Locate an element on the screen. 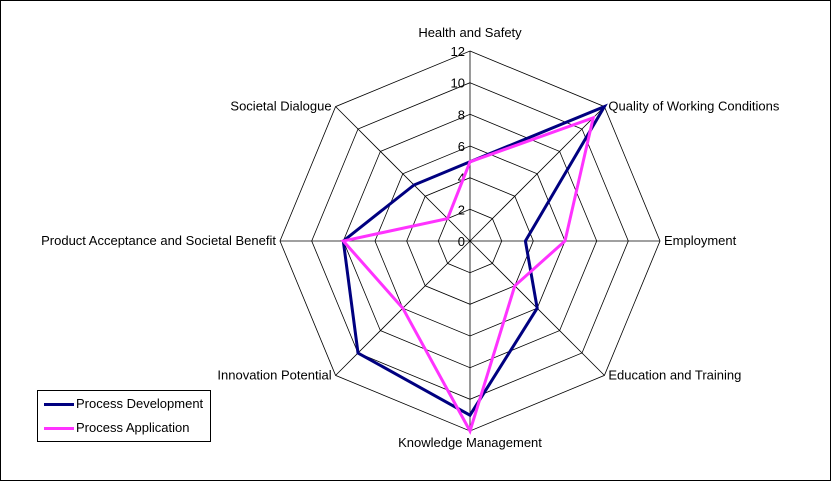 Image resolution: width=831 pixels, height=481 pixels. legend-label-process-development: Process Development is located at coordinates (140, 403).